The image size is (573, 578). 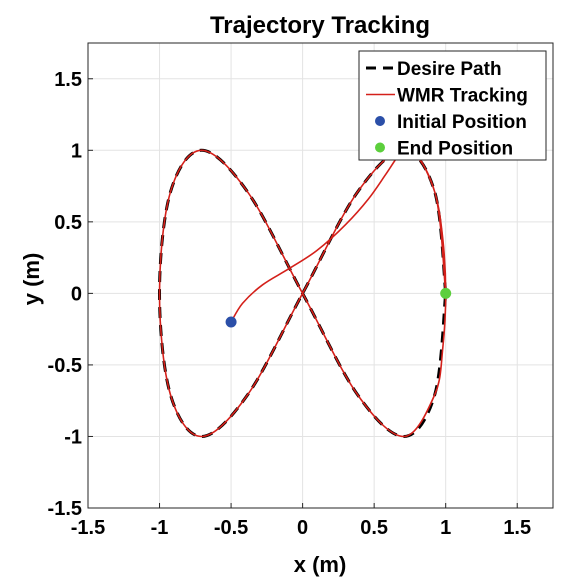 I want to click on y-tick-label: 0, so click(x=76, y=294).